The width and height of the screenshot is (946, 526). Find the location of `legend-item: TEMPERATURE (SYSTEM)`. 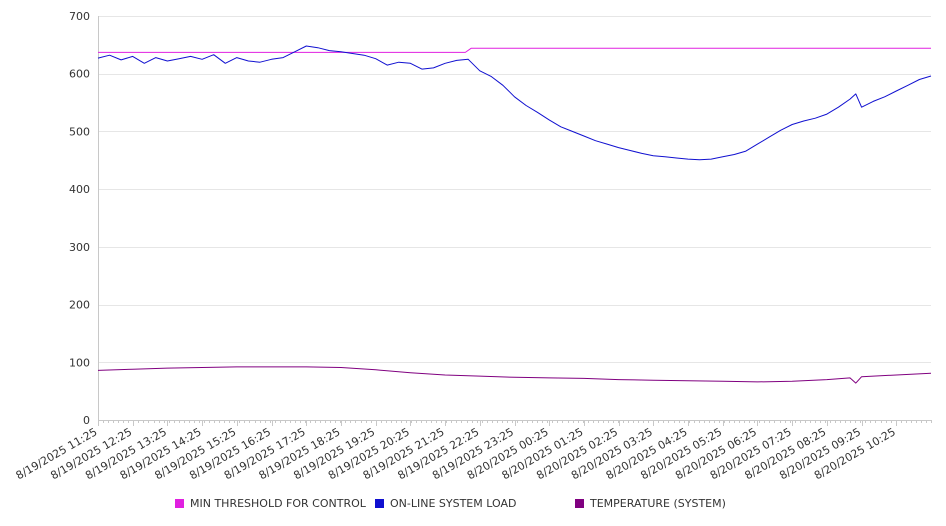

legend-item: TEMPERATURE (SYSTEM) is located at coordinates (650, 503).